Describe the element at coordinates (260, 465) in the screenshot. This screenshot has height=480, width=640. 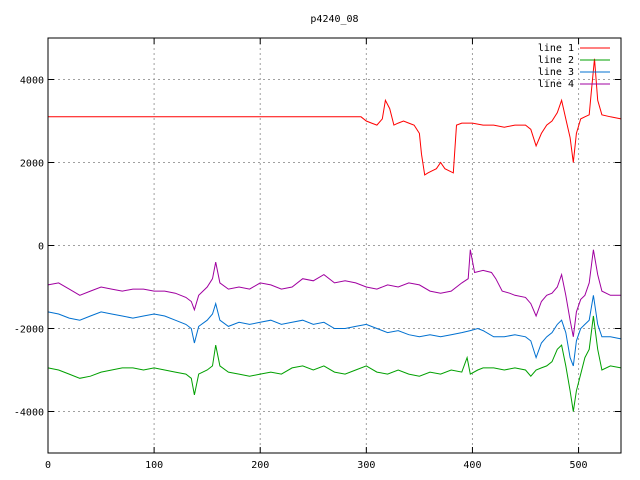
I see `x-tick-label: 200` at that location.